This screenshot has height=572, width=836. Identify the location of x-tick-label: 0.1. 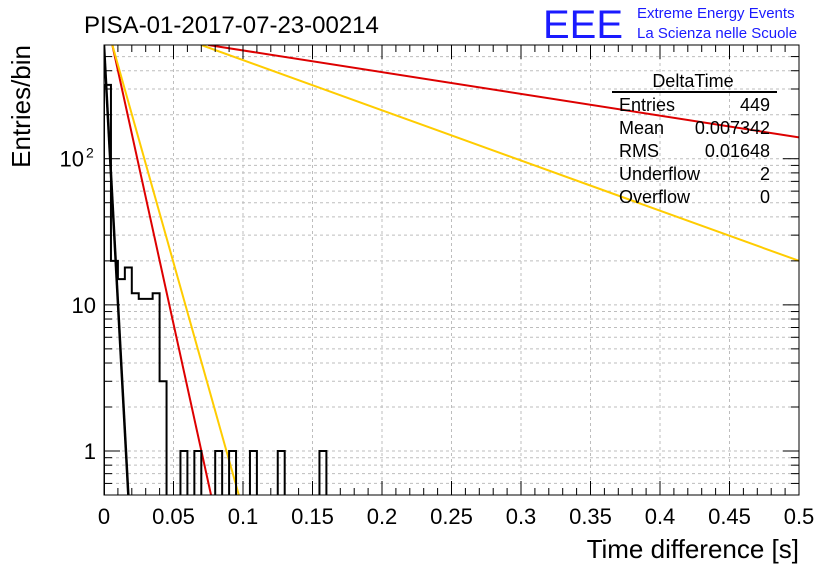
(243, 516).